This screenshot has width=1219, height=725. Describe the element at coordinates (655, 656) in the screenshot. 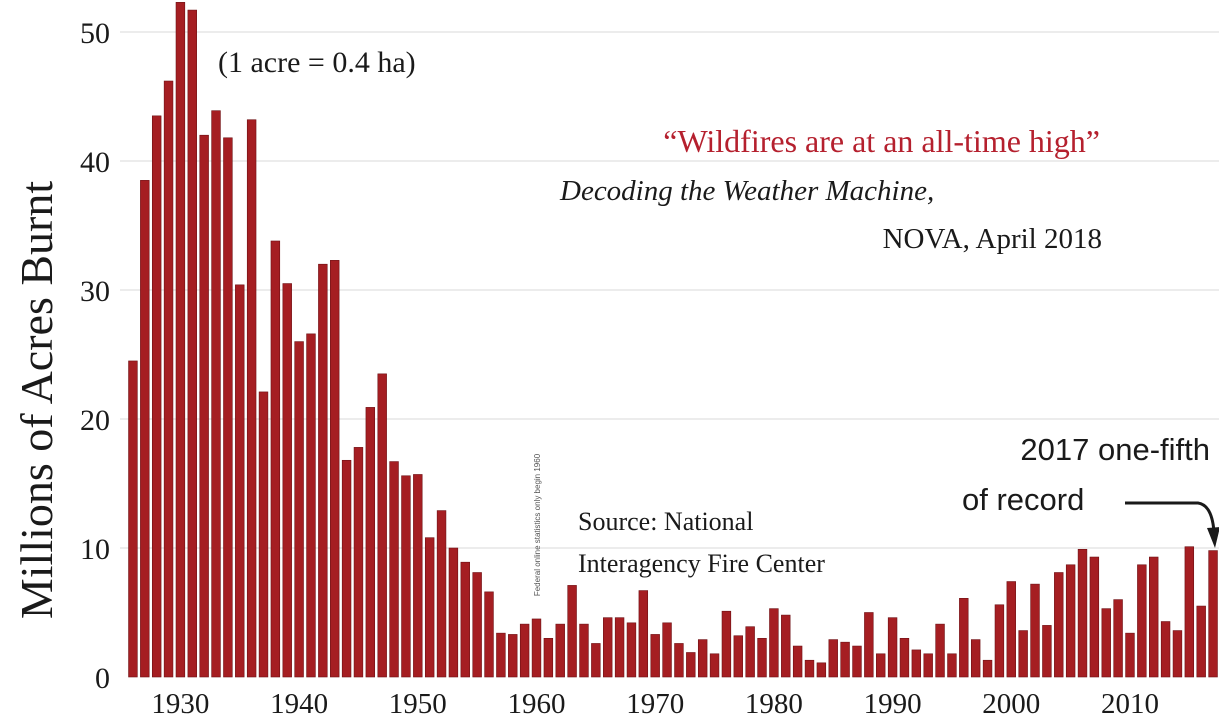

I see `bar-1970` at that location.